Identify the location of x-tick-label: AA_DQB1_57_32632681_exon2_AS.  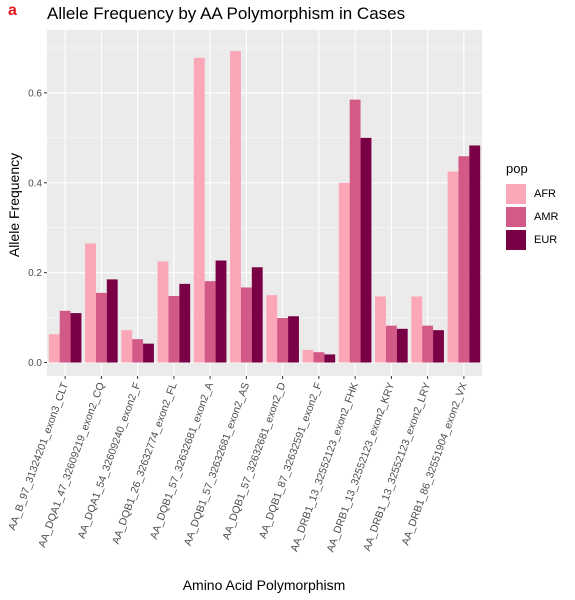
(217, 464).